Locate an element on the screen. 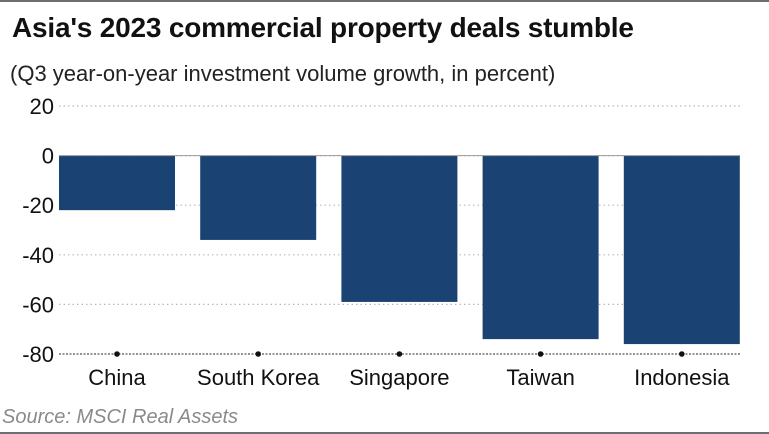  y-tick-label: 20 is located at coordinates (42, 106).